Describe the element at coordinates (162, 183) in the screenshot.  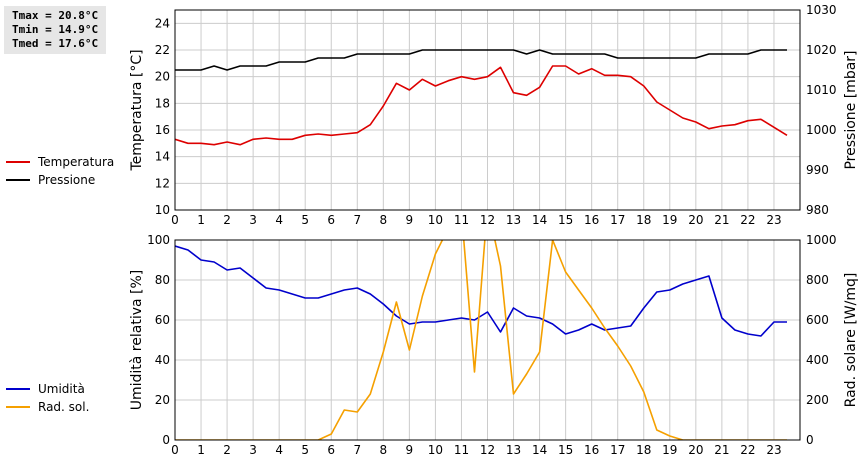
I see `y-tick-label: 12` at that location.